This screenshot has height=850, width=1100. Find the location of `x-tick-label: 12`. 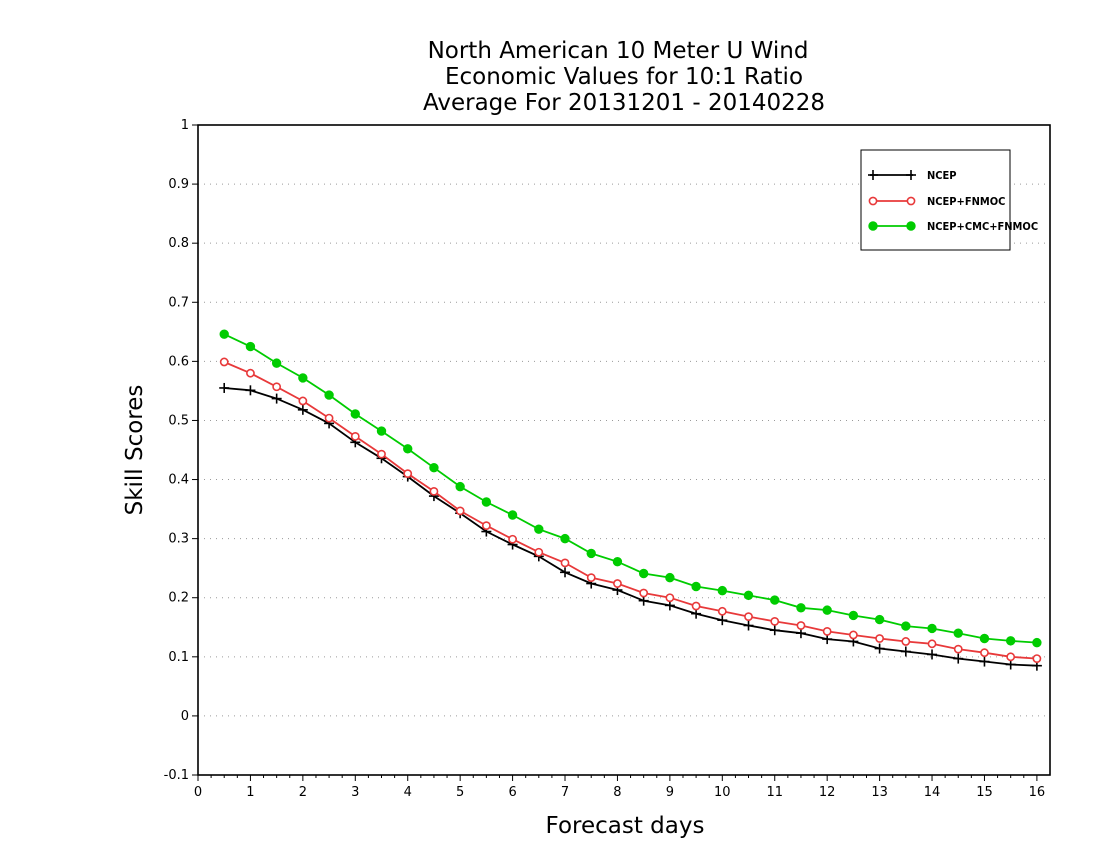

x-tick-label: 12 is located at coordinates (827, 792).